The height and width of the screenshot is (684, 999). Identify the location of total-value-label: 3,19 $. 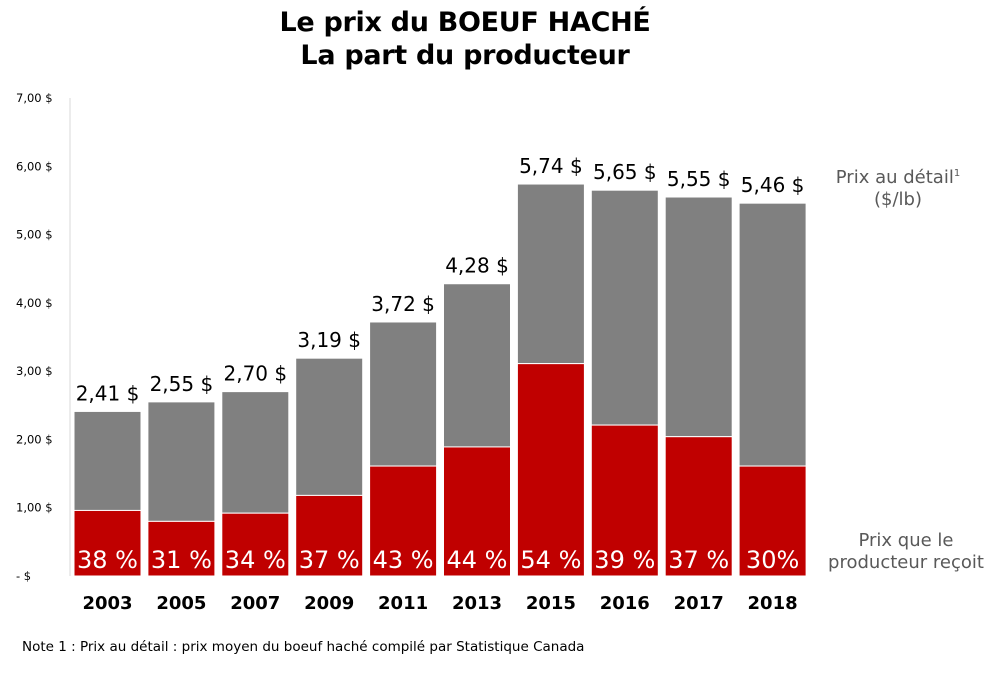
(329, 340).